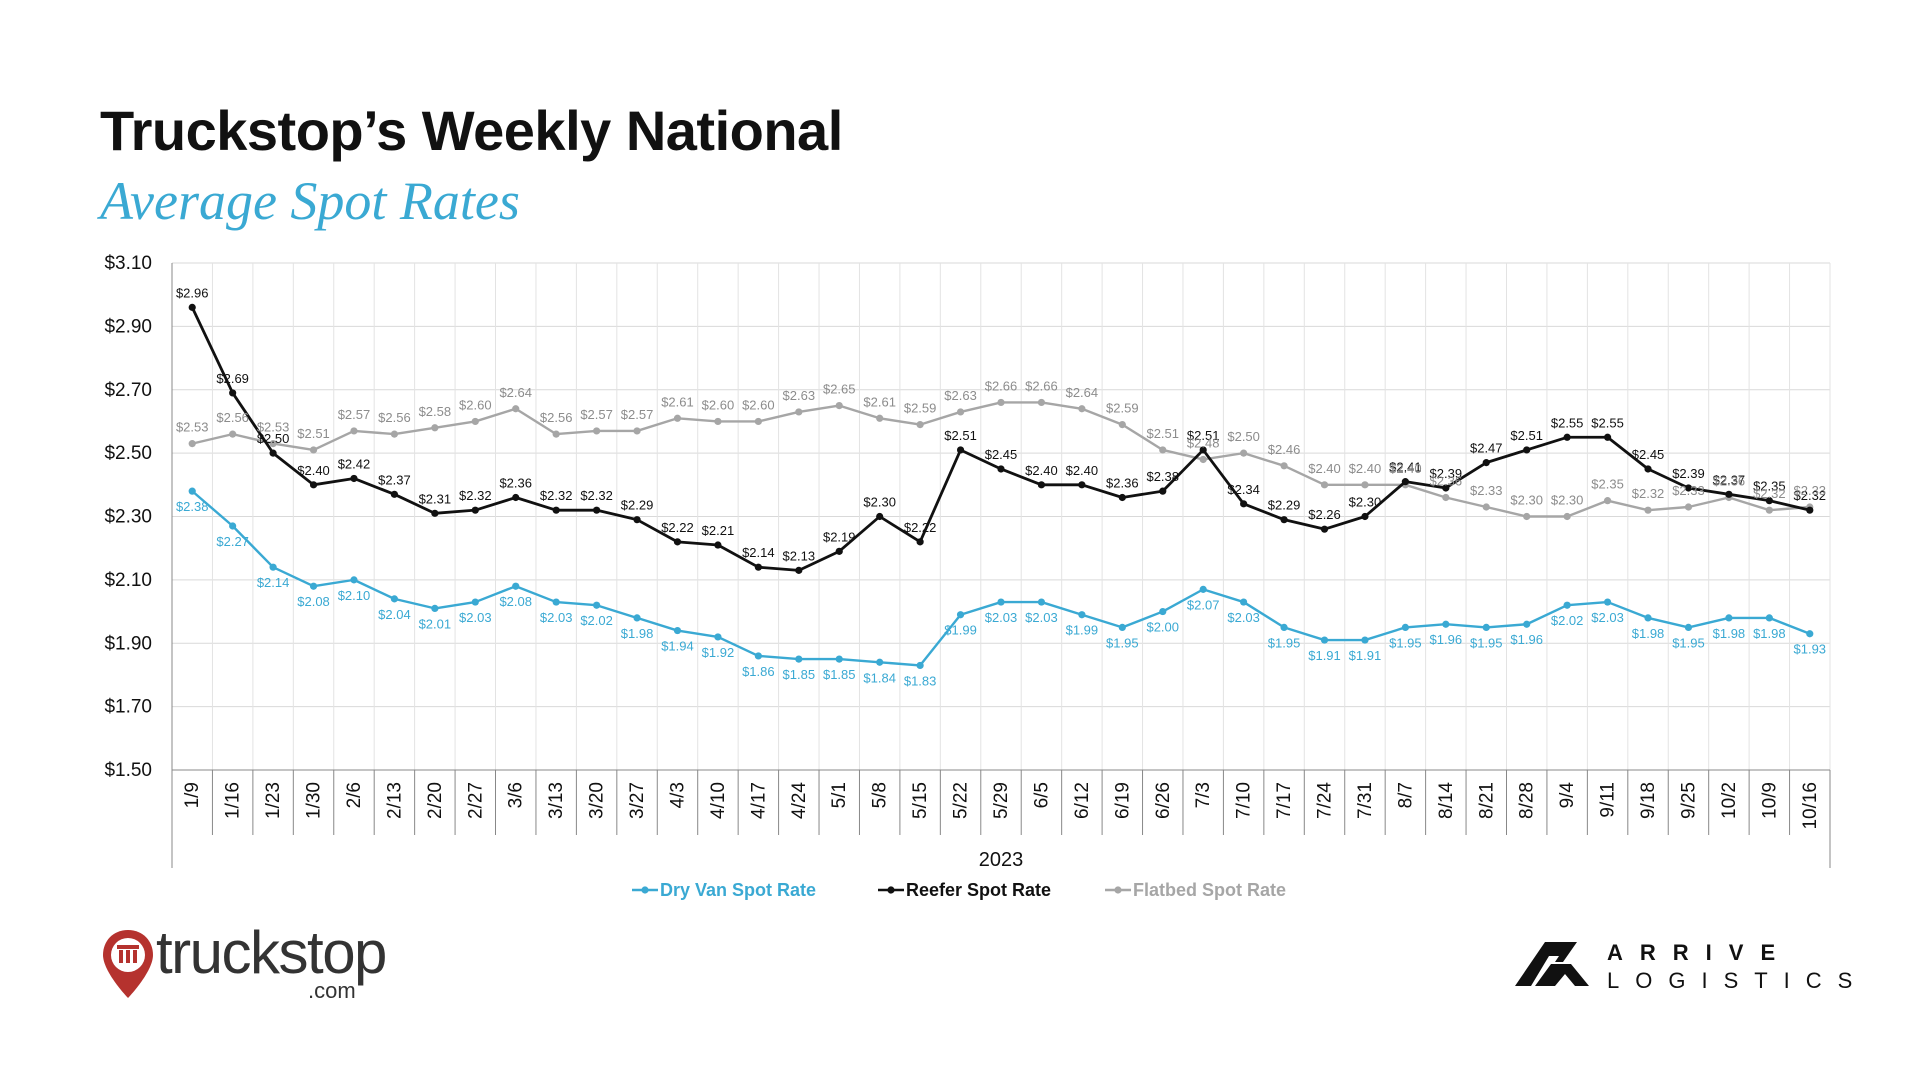  What do you see at coordinates (273, 800) in the screenshot?
I see `x-tick-label: 1/23` at bounding box center [273, 800].